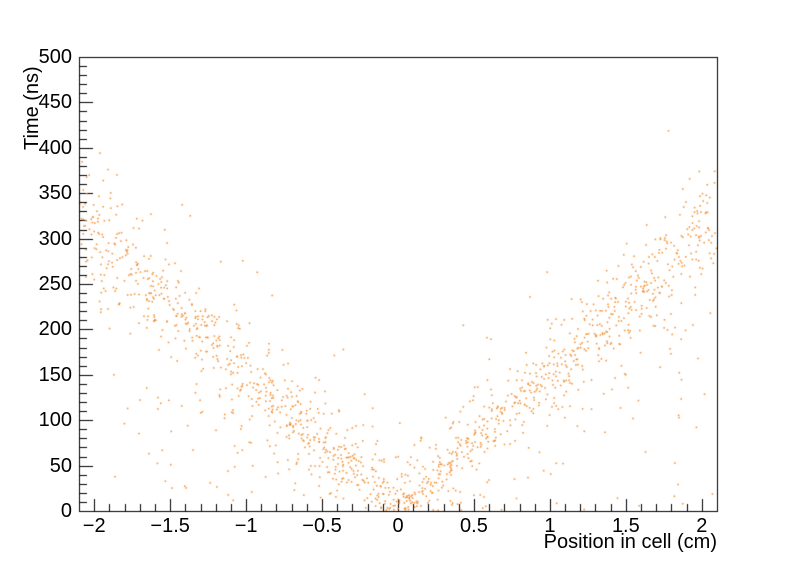 The image size is (796, 572). What do you see at coordinates (94, 526) in the screenshot?
I see `x-tick-label: −2` at bounding box center [94, 526].